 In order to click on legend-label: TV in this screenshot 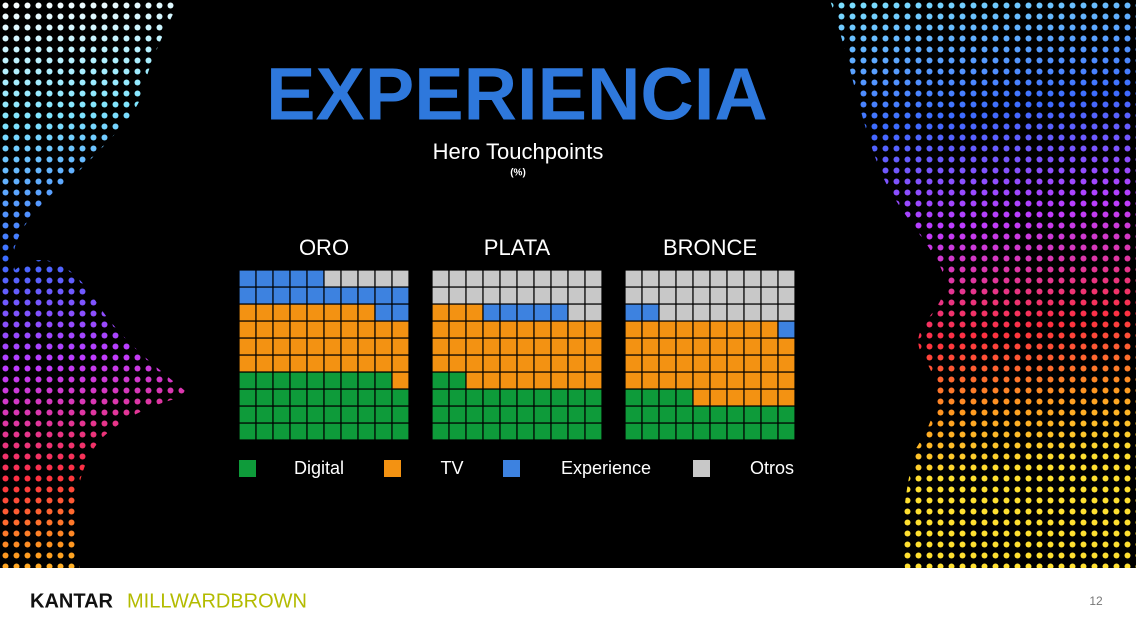, I will do `click(451, 468)`.